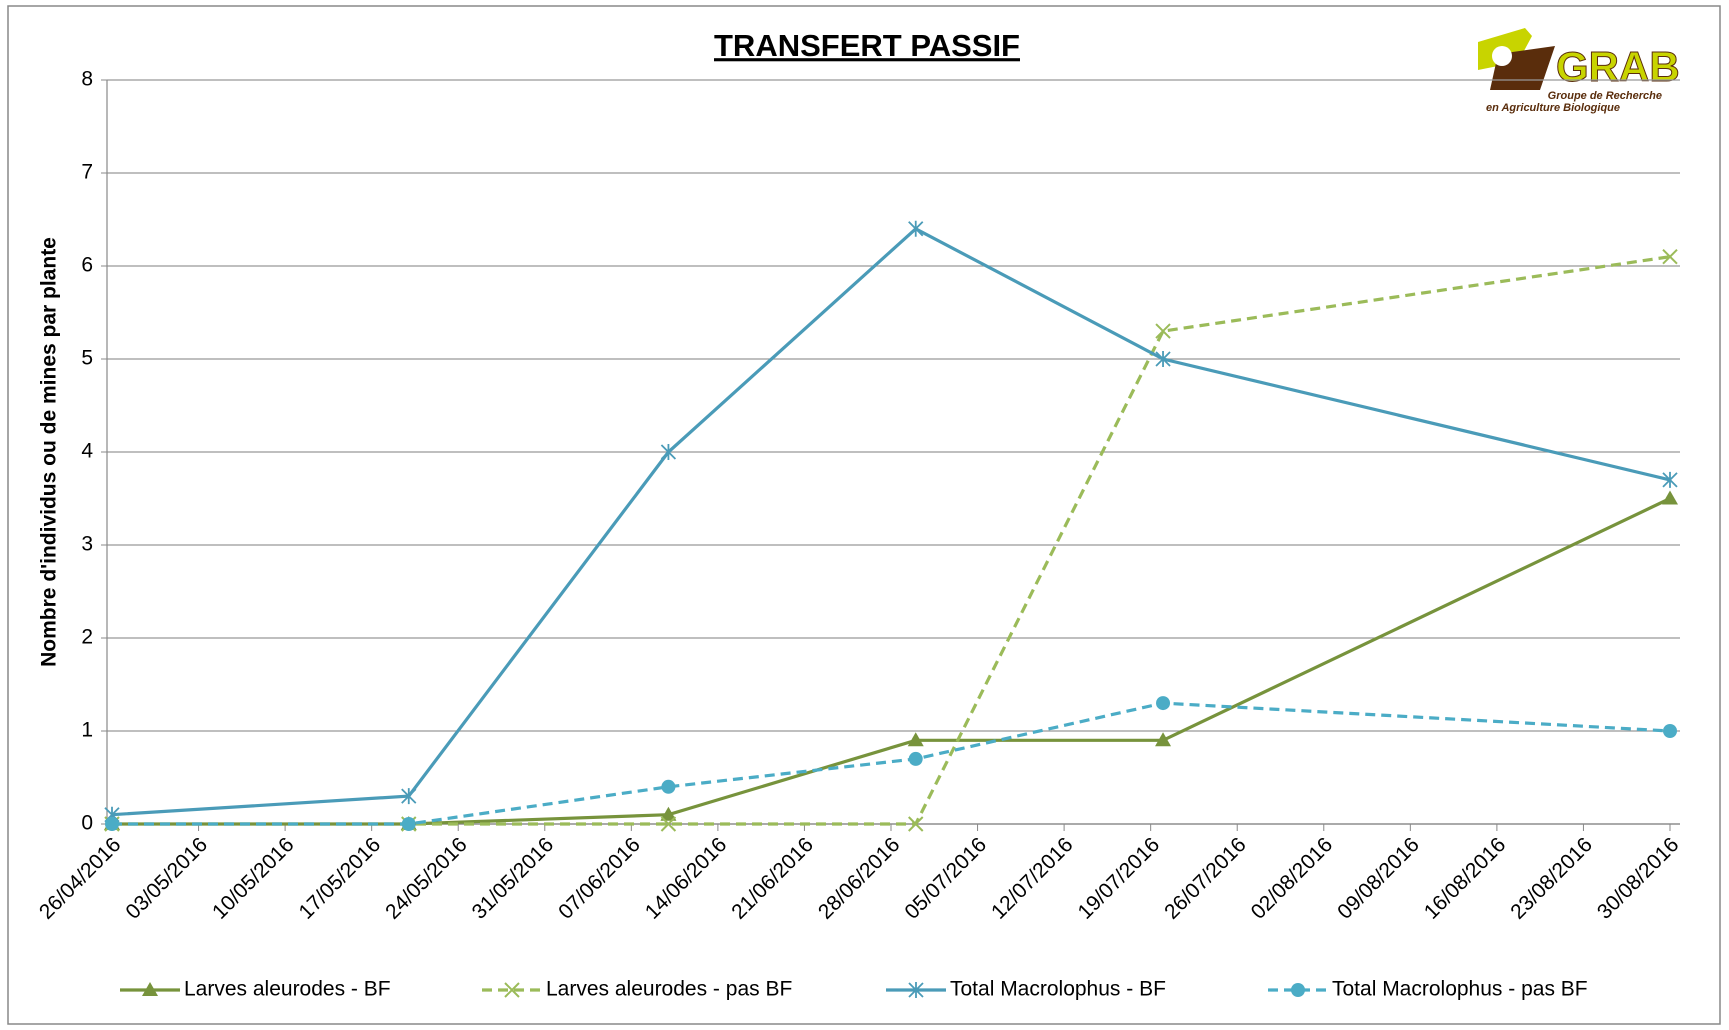 This screenshot has width=1729, height=1030. I want to click on legend-label: Larves aleurodes - pas BF, so click(669, 989).